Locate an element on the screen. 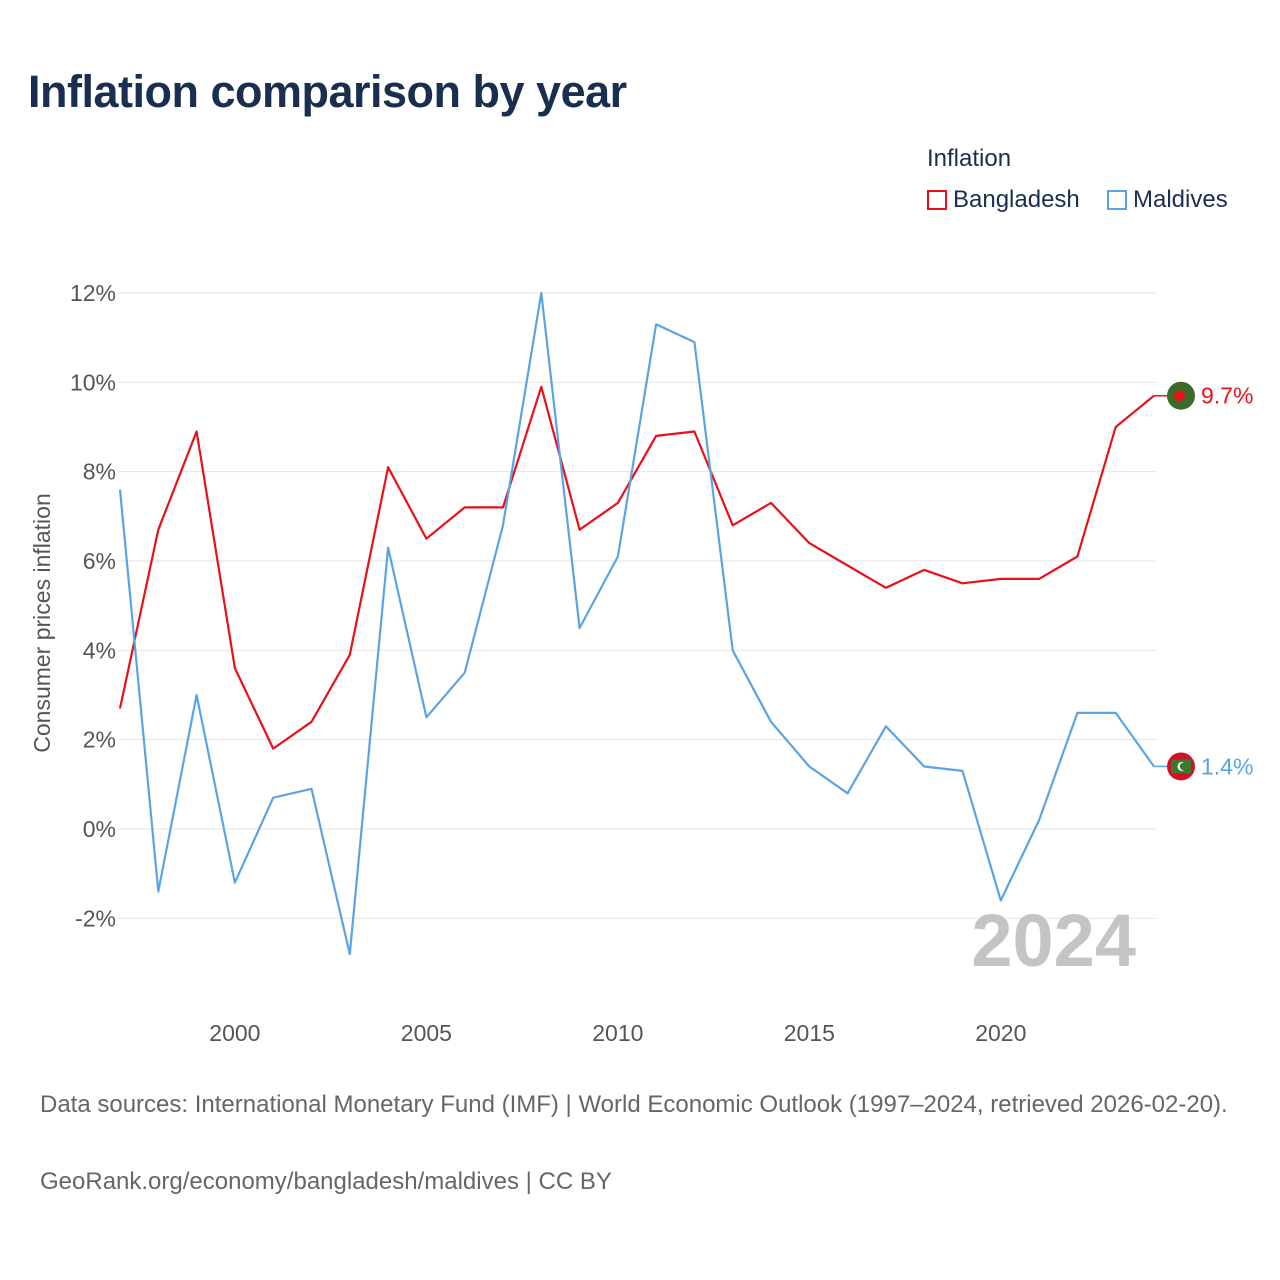  legend-item-bangladesh: Bangladesh is located at coordinates (1003, 200).